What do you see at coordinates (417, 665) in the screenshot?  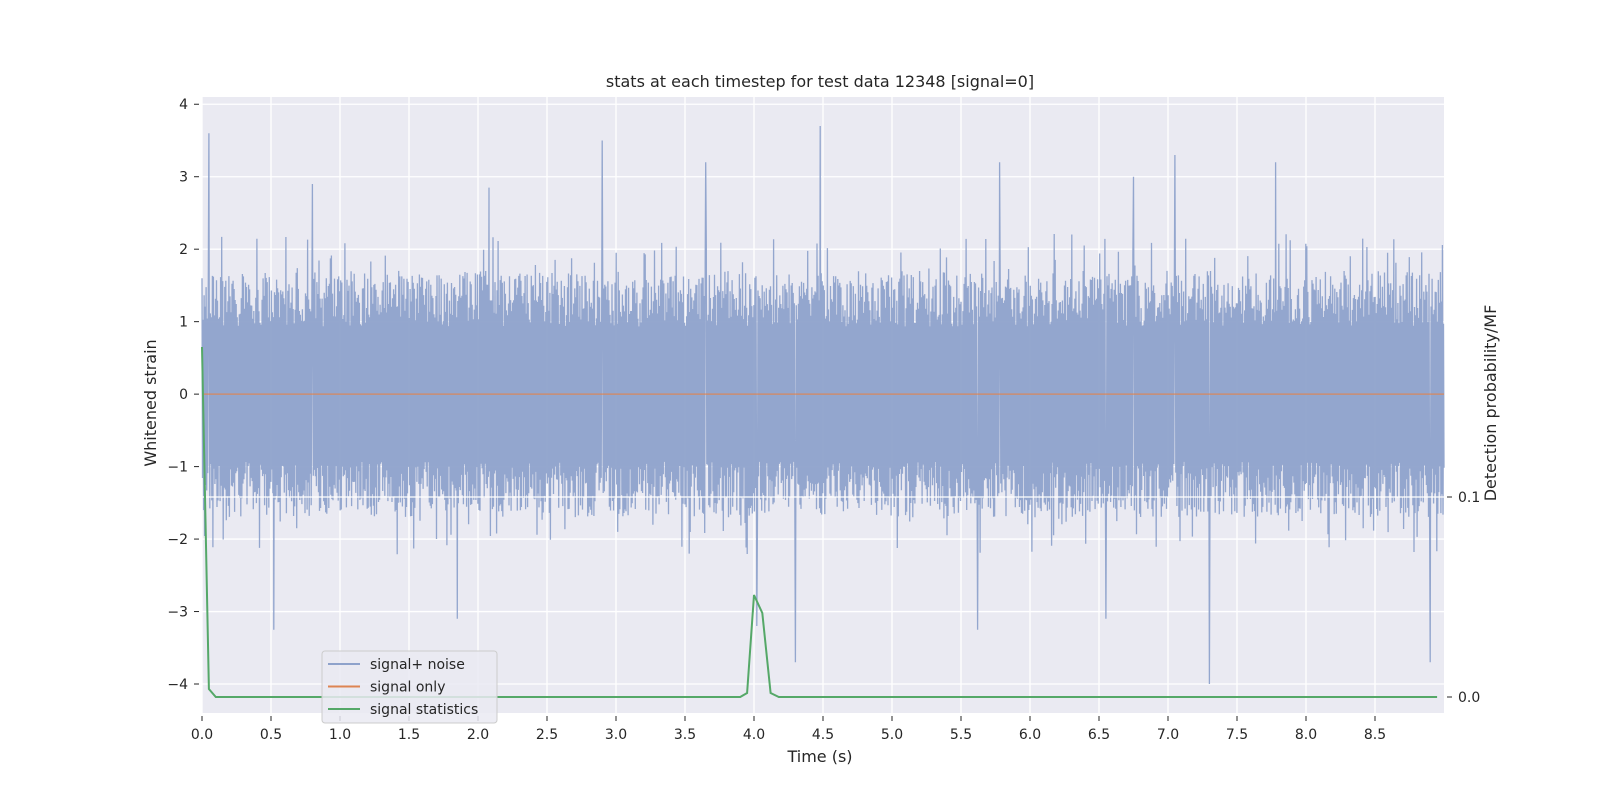 I see `legend-label: signal+ noise` at bounding box center [417, 665].